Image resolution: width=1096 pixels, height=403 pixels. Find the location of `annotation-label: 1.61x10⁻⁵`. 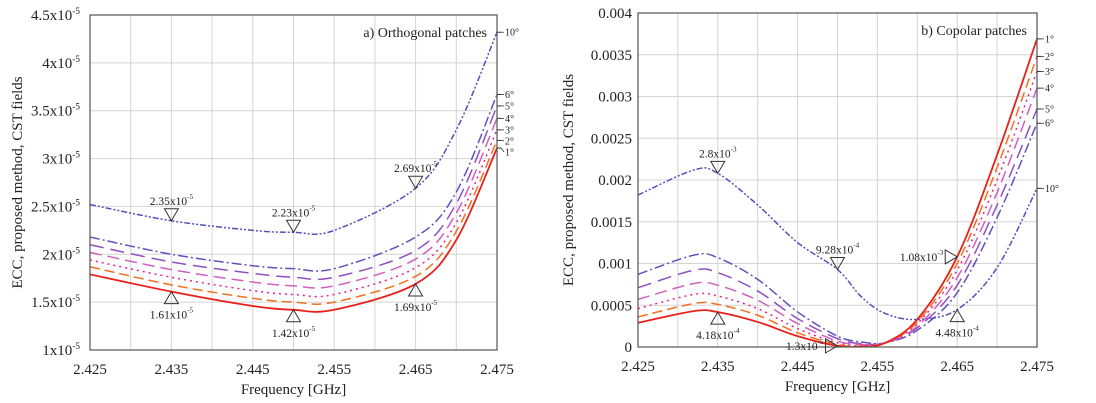

annotation-label: 1.61x10⁻⁵ is located at coordinates (172, 314).